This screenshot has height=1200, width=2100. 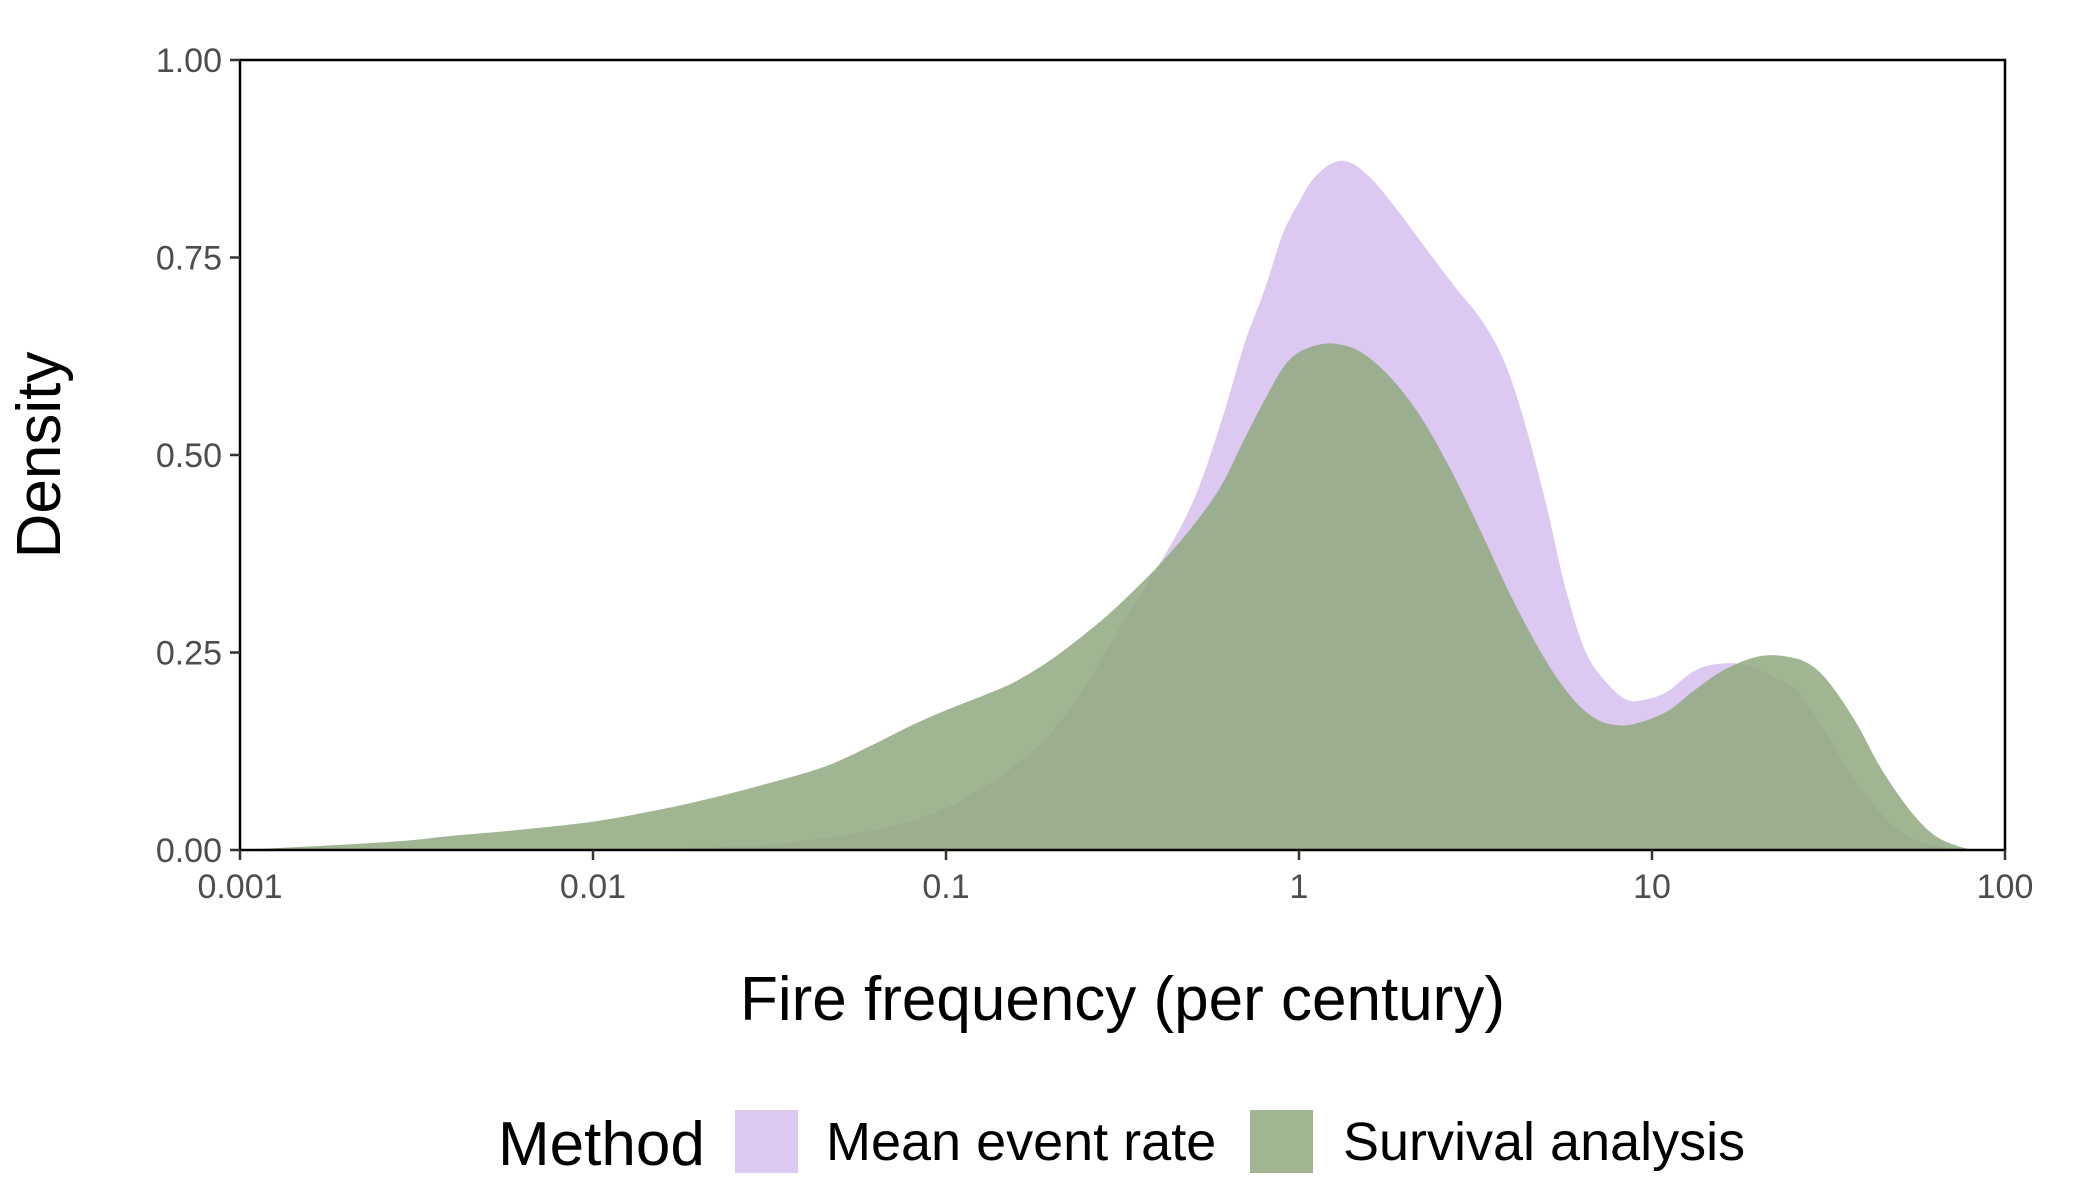 What do you see at coordinates (1652, 887) in the screenshot?
I see `x-tick-label: 10` at bounding box center [1652, 887].